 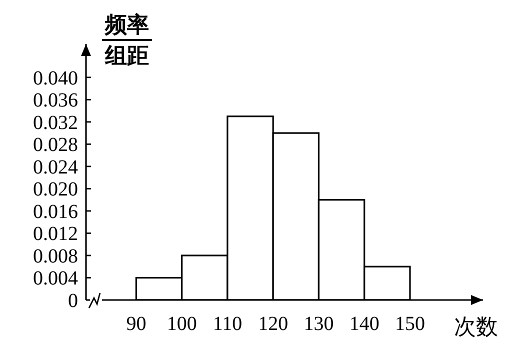 I want to click on y-tick-label: 0.028, so click(x=55, y=145).